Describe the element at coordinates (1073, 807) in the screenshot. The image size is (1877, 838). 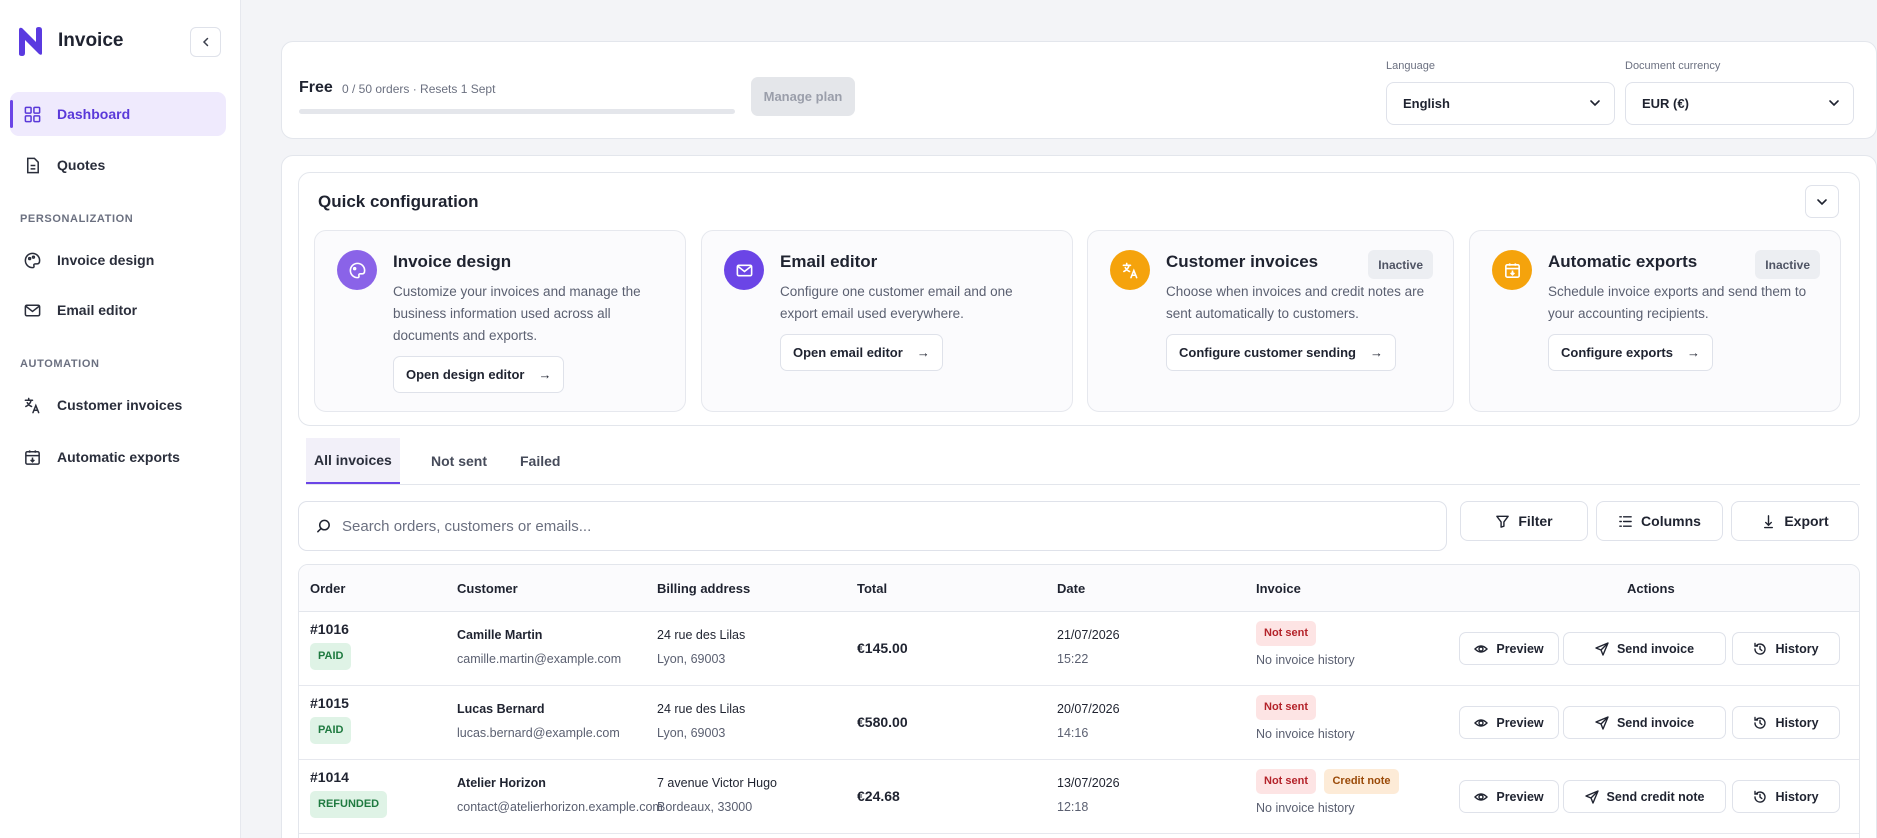
I see `time-value: 12:18` at that location.